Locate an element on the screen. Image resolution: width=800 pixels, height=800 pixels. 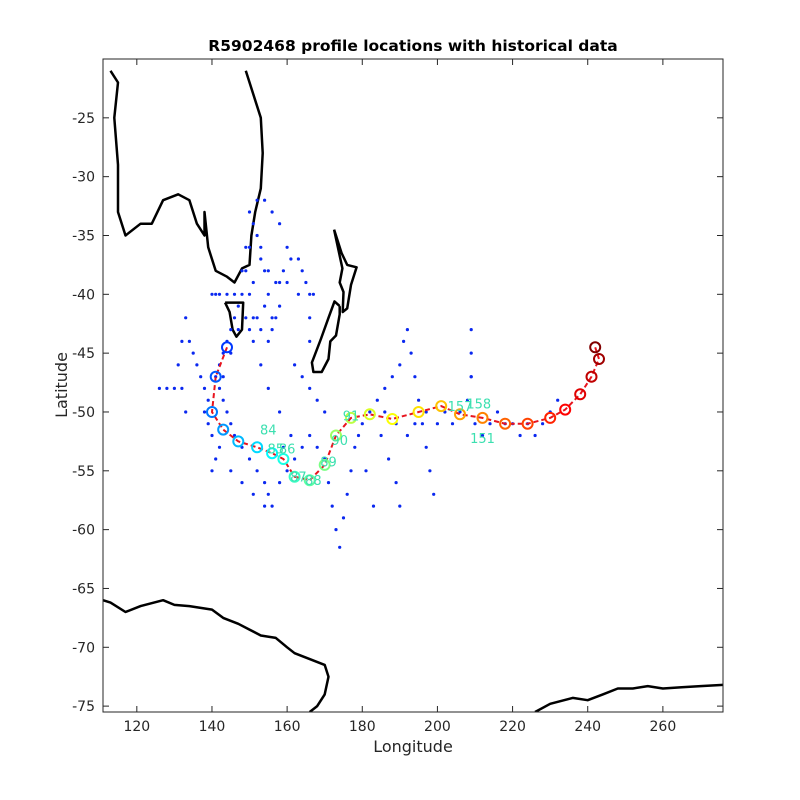
profile-number-label: 158 is located at coordinates (478, 405).